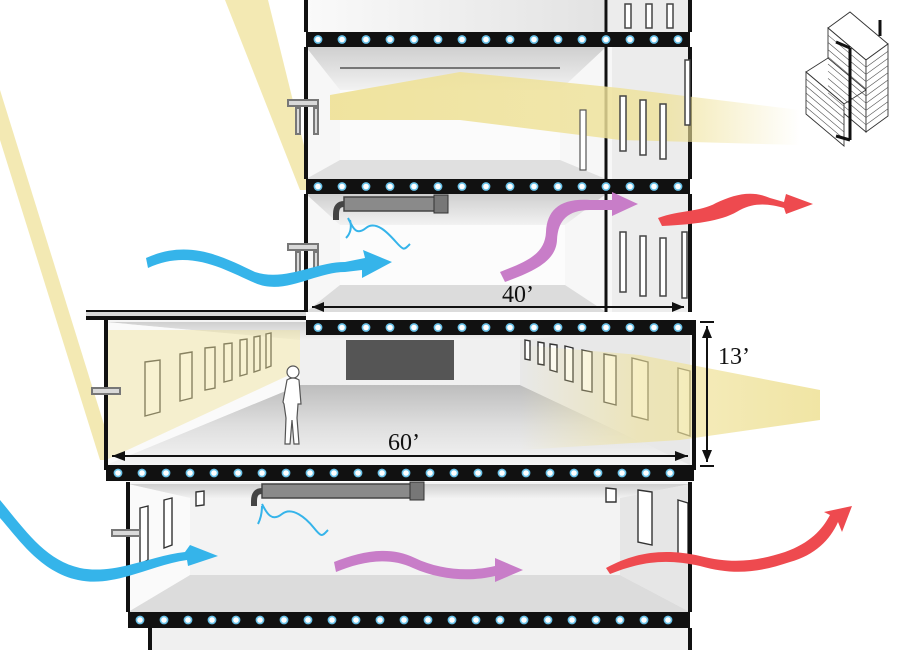 This screenshot has width=900, height=650. I want to click on dimension-60: 60’, so click(400, 445).